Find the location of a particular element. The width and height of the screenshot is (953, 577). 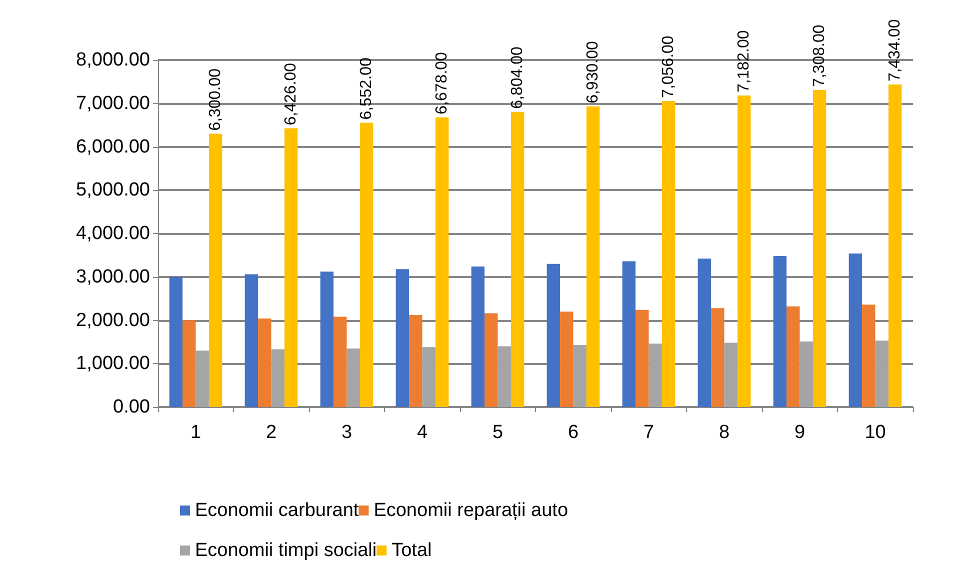

data-label: 6,930.00 is located at coordinates (593, 72).